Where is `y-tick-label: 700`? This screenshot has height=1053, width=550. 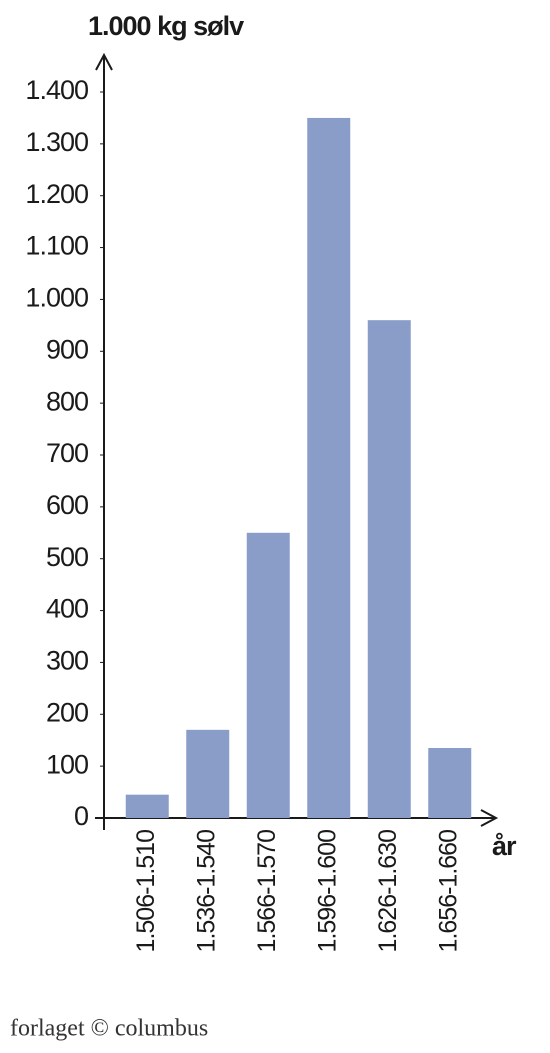
y-tick-label: 700 is located at coordinates (67, 453).